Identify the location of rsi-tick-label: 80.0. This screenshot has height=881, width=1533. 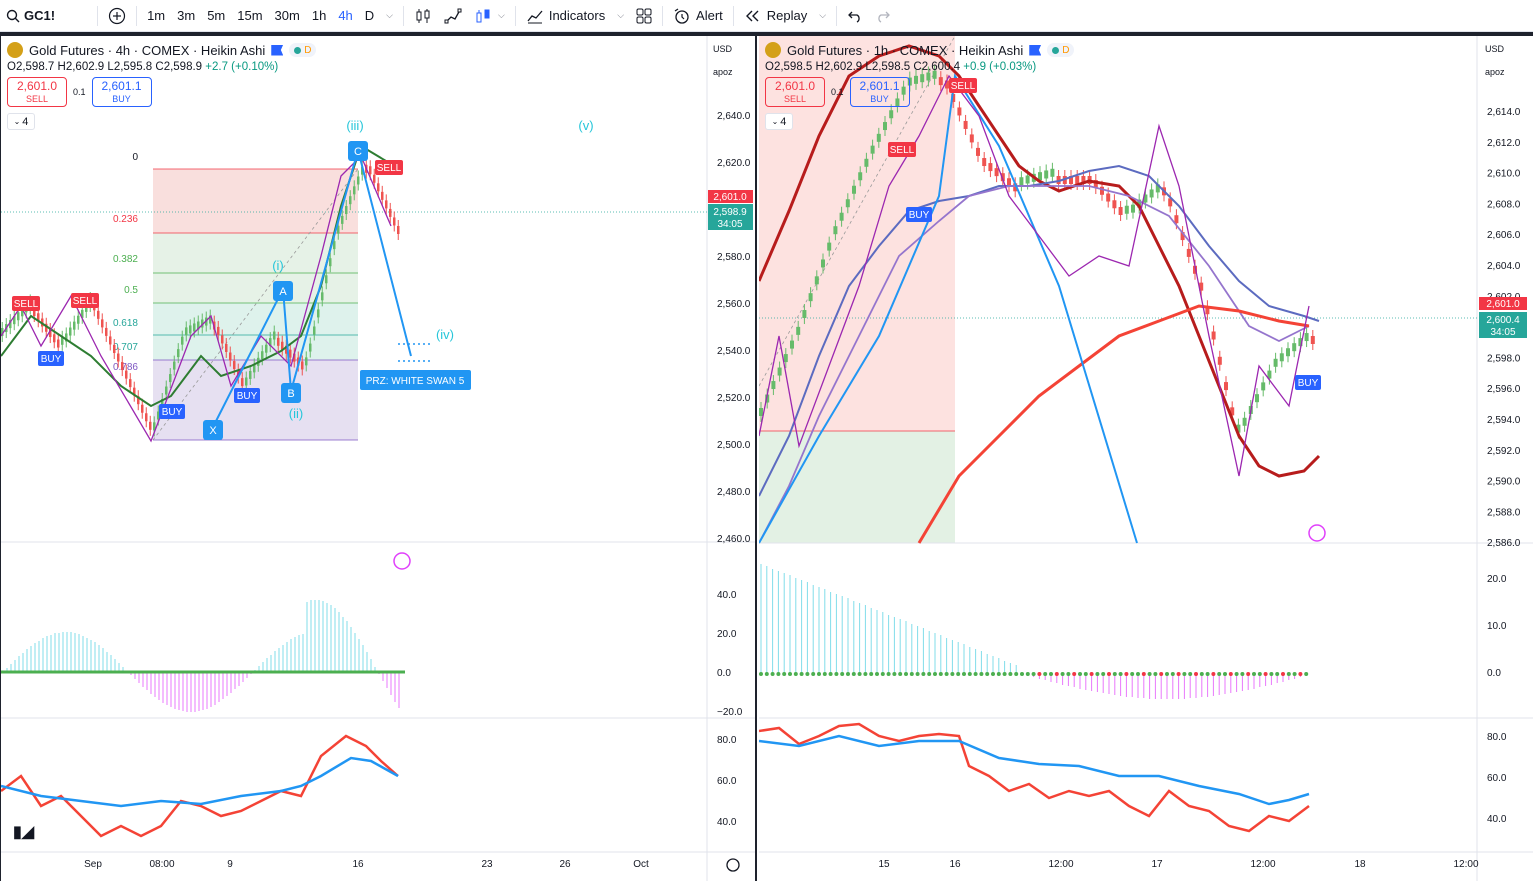
(1497, 737).